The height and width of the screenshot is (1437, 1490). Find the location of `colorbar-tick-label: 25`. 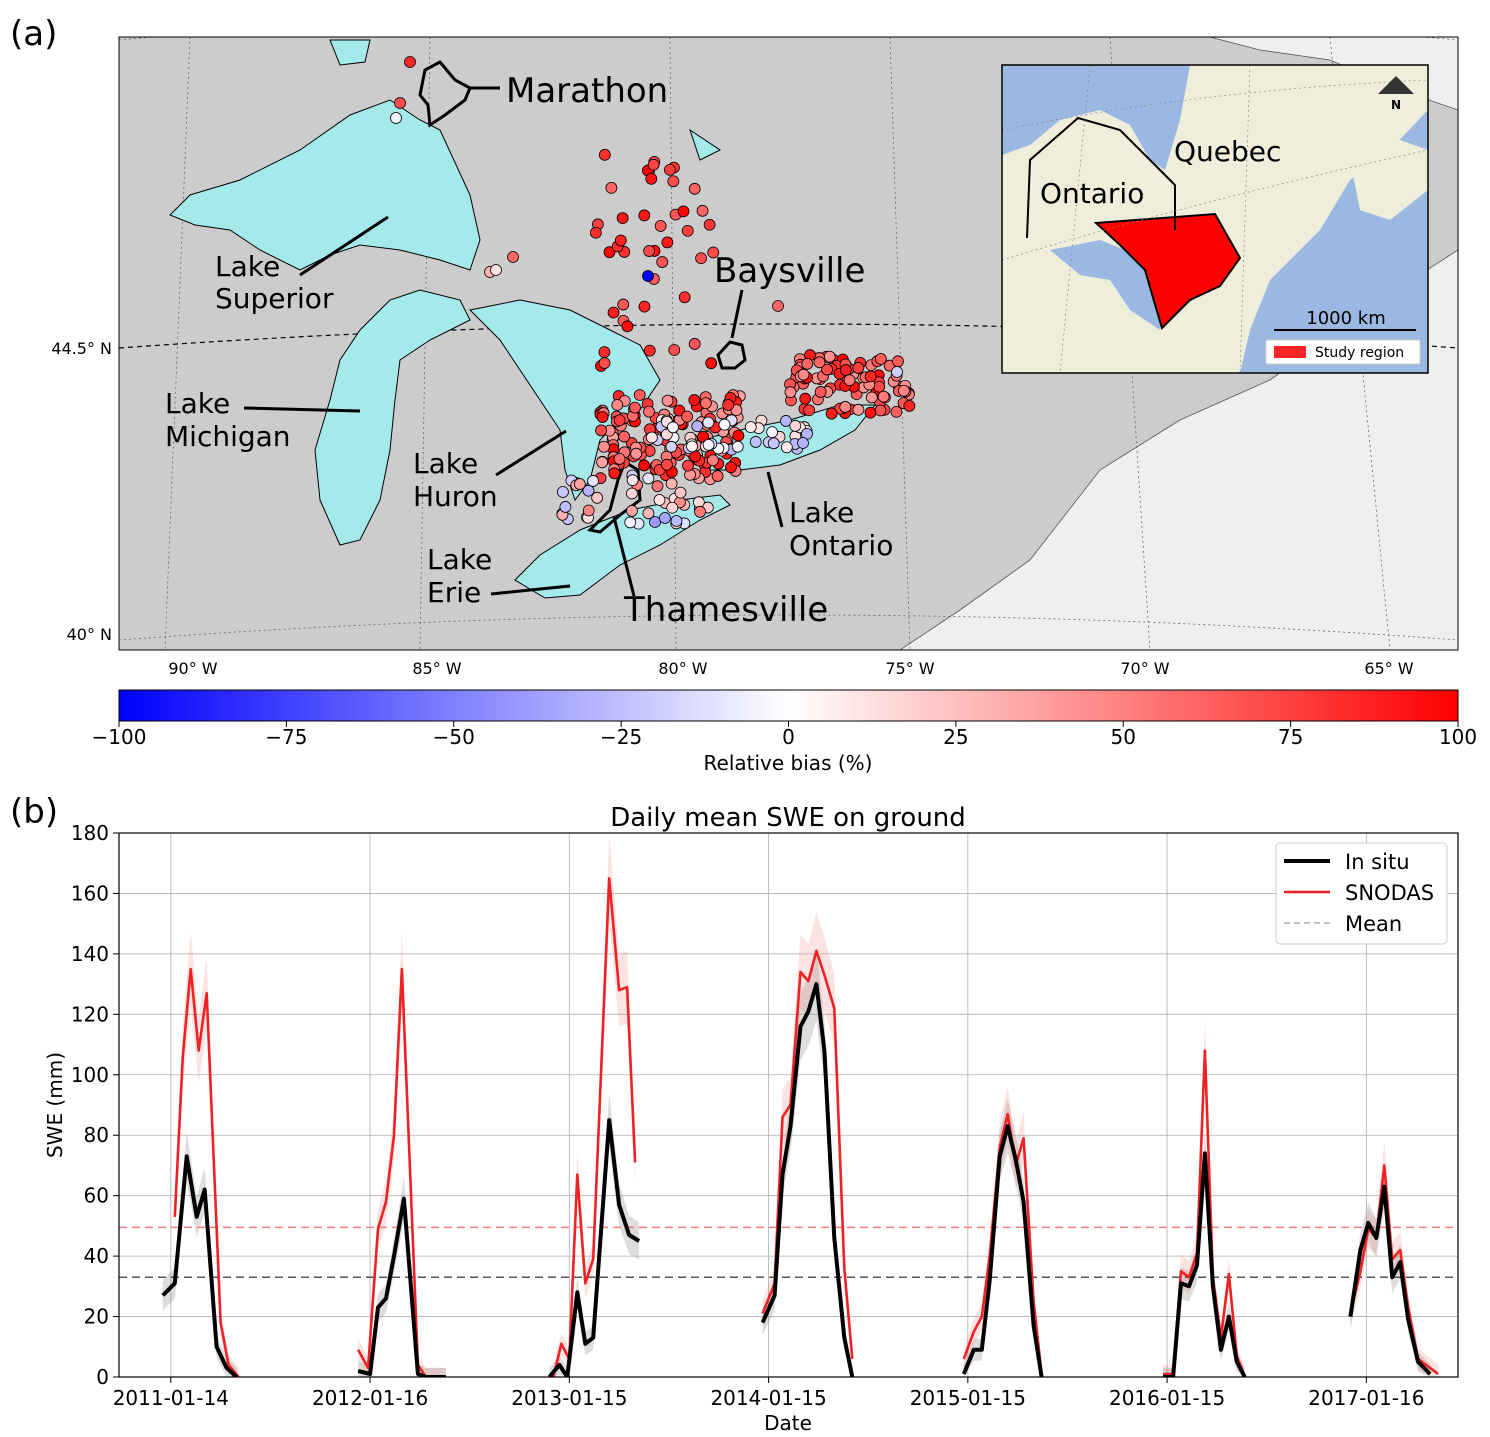

colorbar-tick-label: 25 is located at coordinates (955, 737).